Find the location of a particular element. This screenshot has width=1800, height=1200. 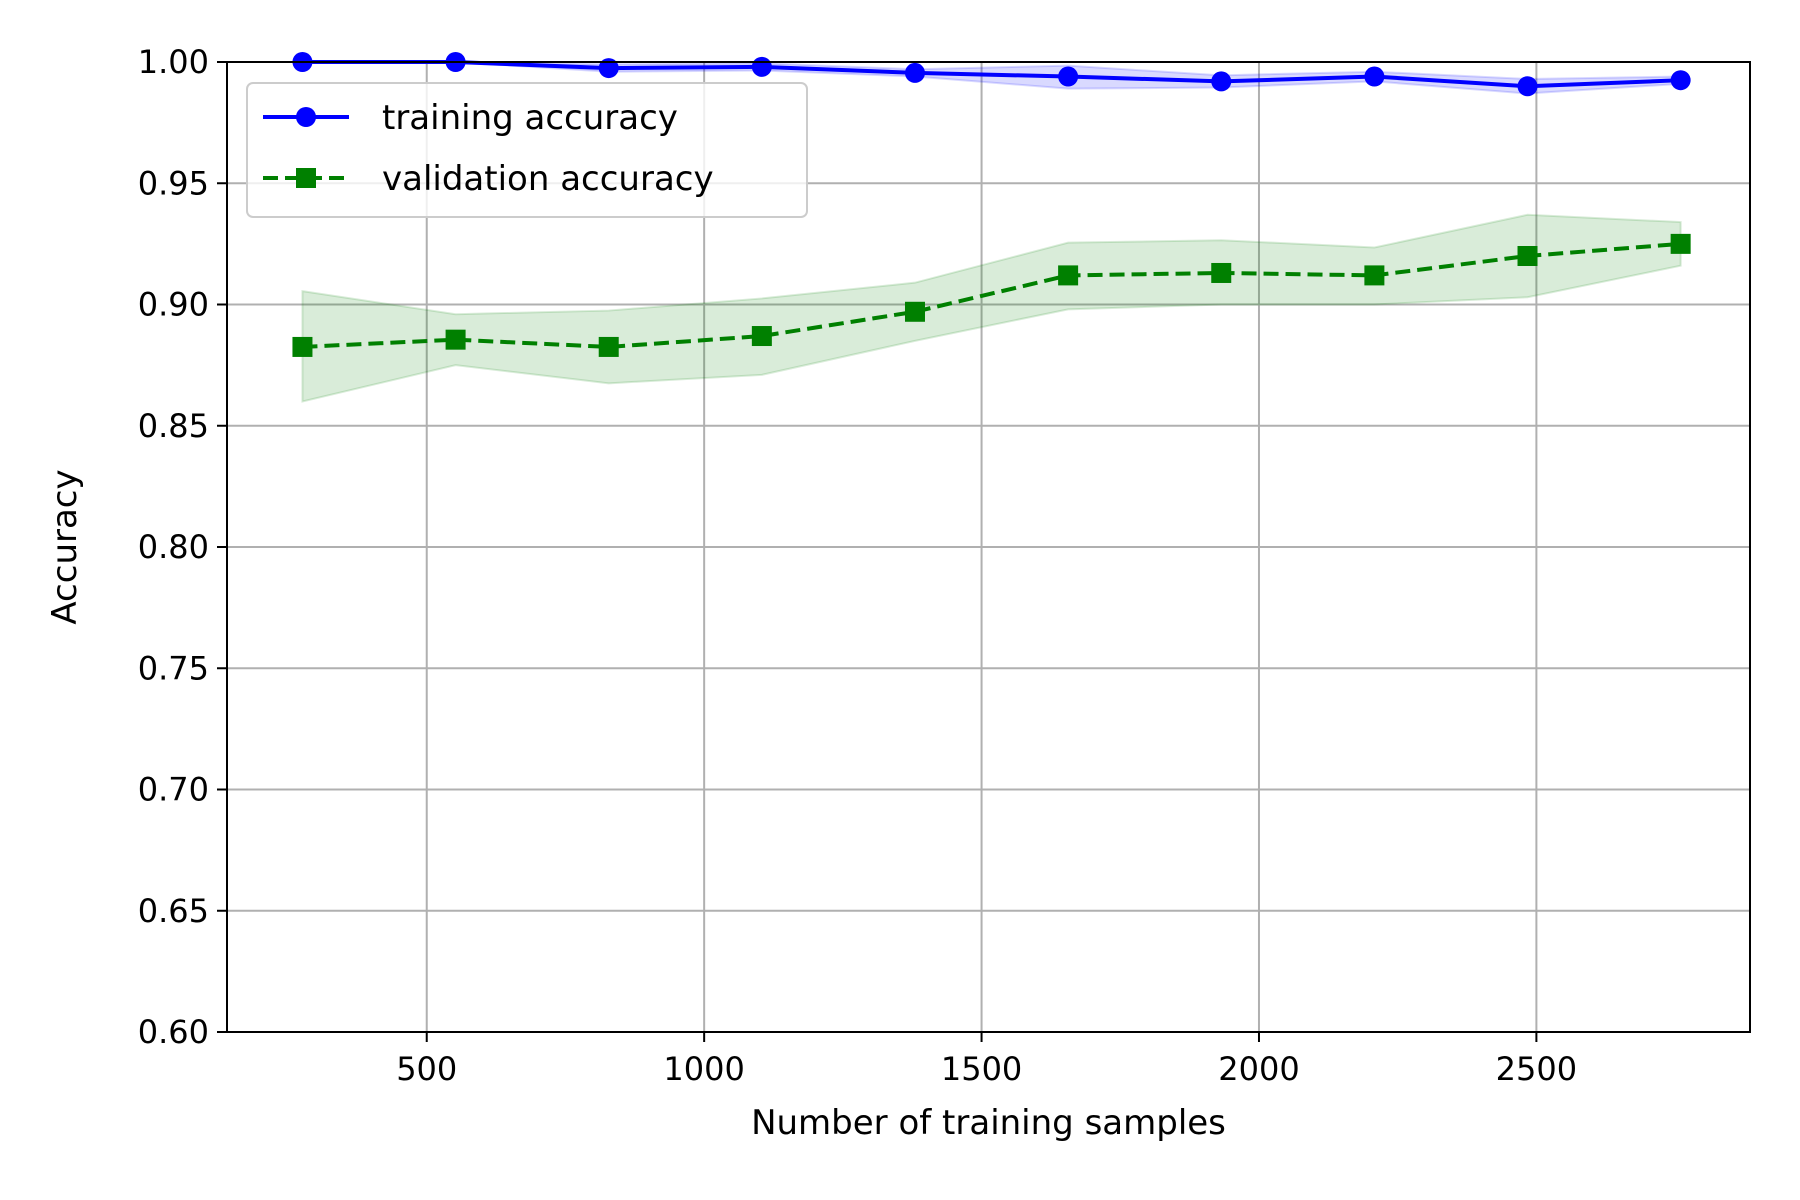

y-tick-label: 0.60 is located at coordinates (173, 1032).